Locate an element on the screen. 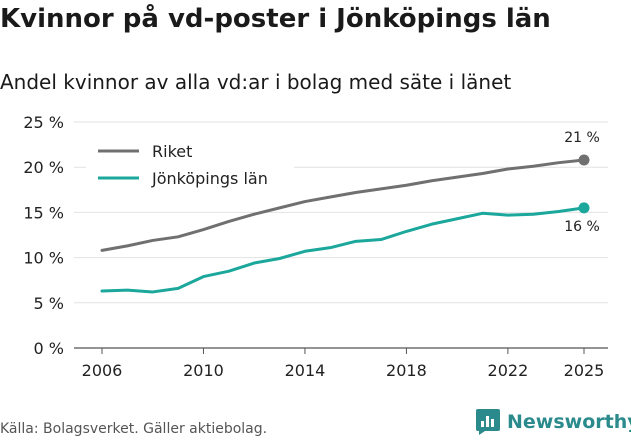 The width and height of the screenshot is (631, 439). end-value-label: 21 % is located at coordinates (582, 138).